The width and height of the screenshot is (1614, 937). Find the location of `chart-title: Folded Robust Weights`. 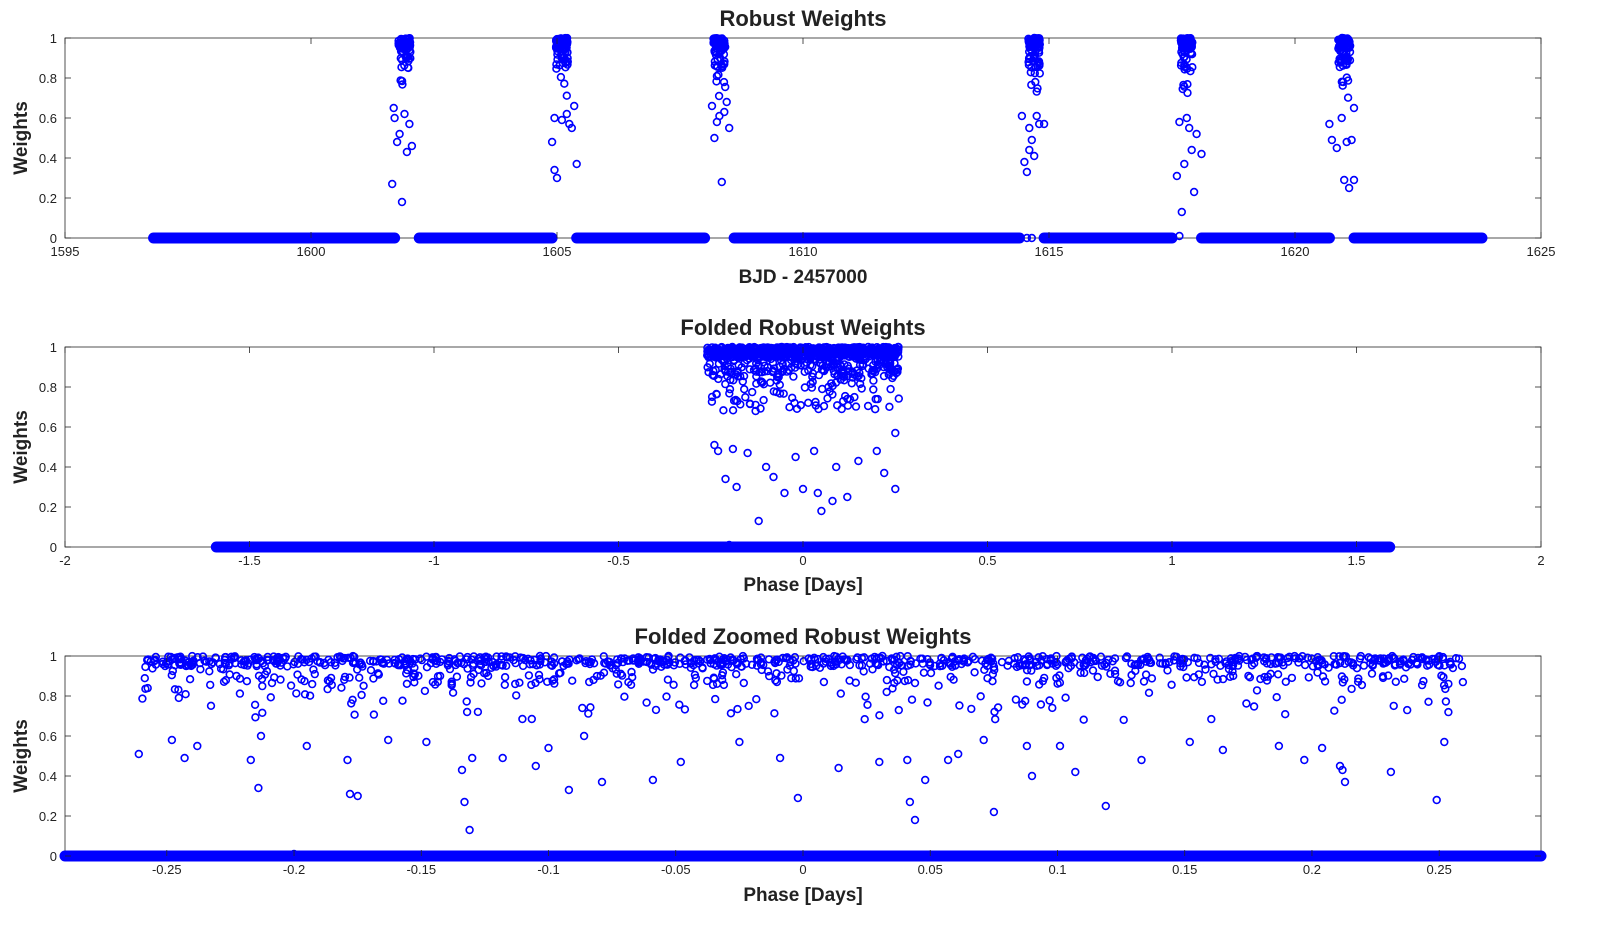

chart-title: Folded Robust Weights is located at coordinates (802, 327).